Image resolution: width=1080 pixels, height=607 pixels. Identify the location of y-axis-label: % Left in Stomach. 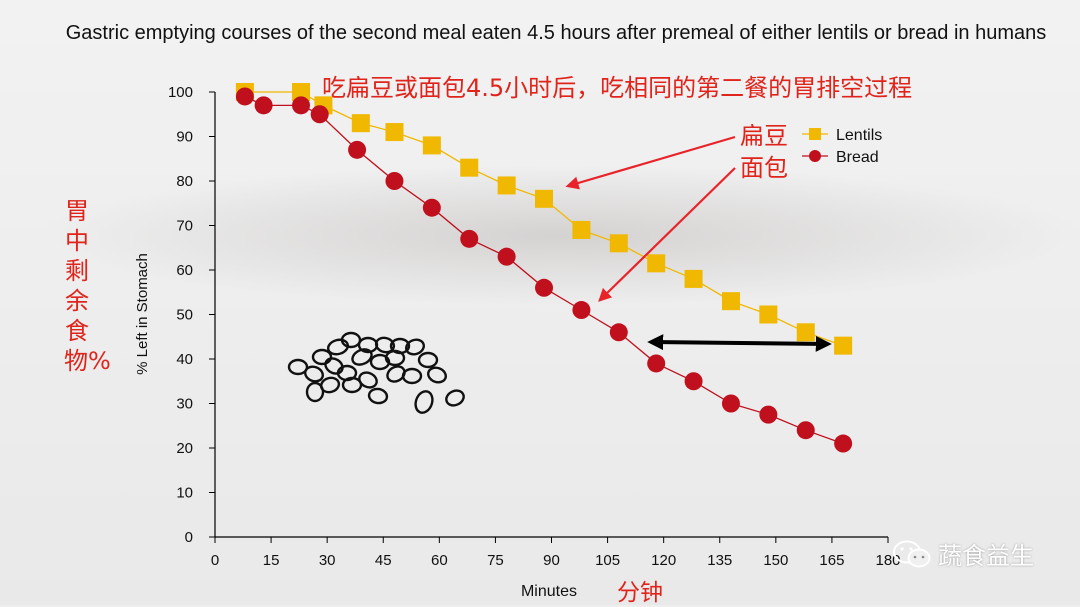
(142, 314).